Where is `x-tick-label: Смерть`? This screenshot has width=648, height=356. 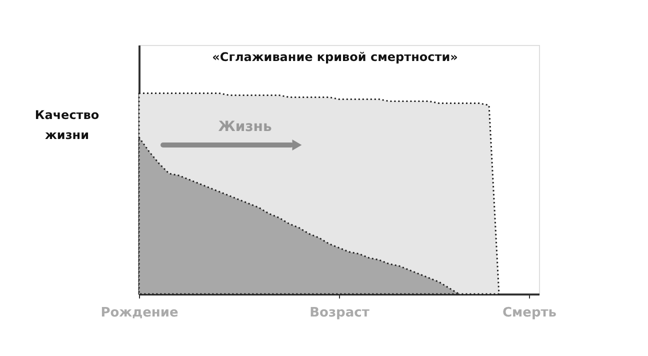 x-tick-label: Смерть is located at coordinates (529, 313).